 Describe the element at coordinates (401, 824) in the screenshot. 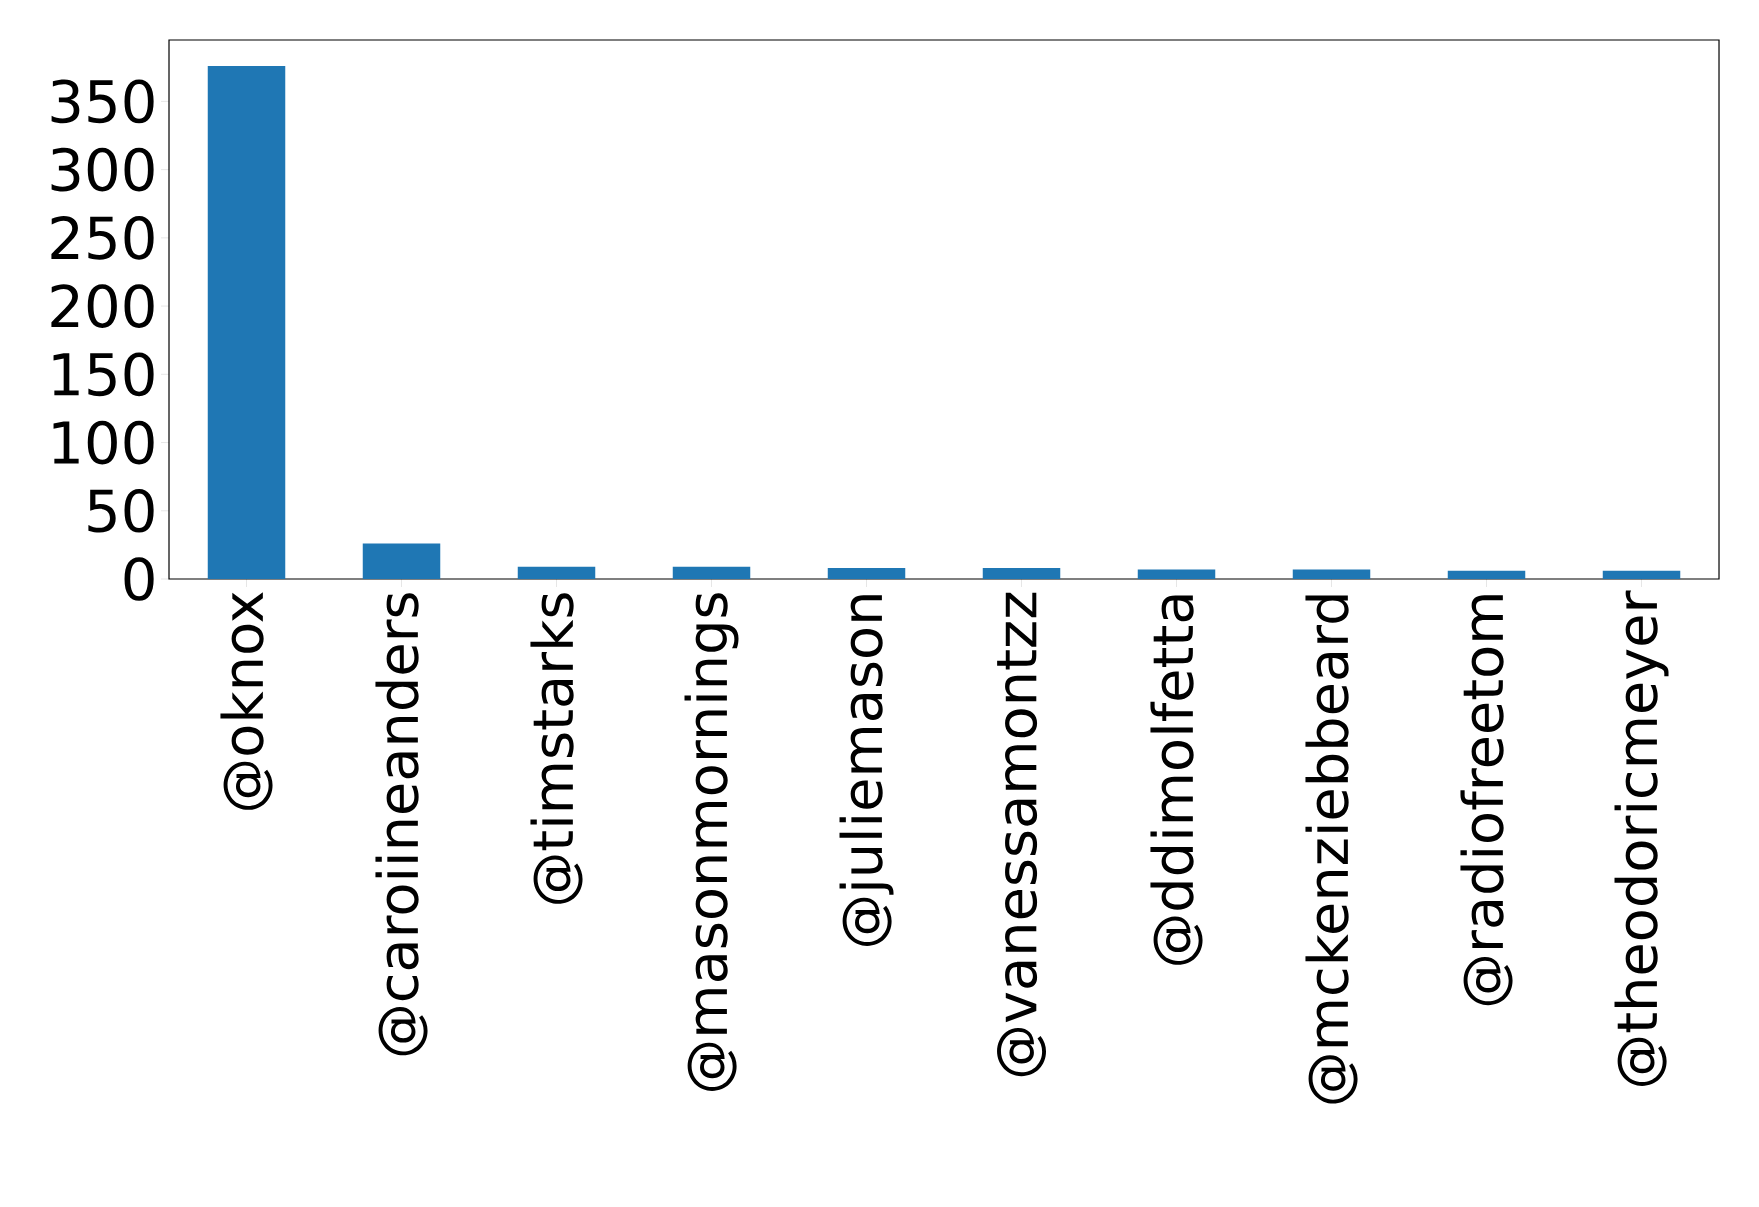

I see `x-tick-label: @caroiineanders` at that location.